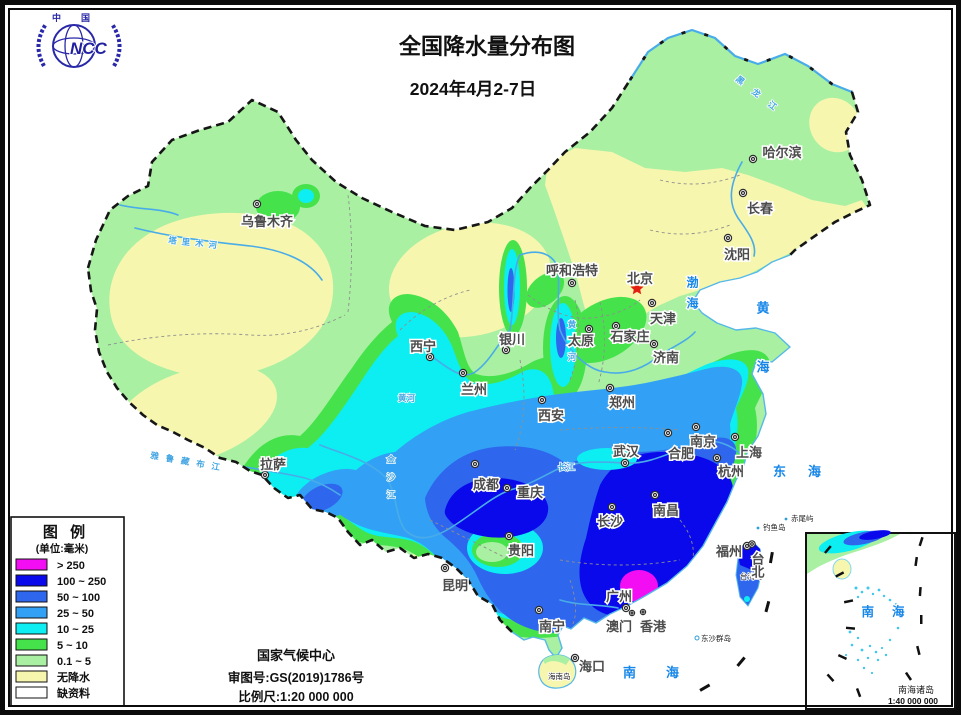 Image resolution: width=961 pixels, height=715 pixels. I want to click on city-fuzhou: 福州, so click(732, 551).